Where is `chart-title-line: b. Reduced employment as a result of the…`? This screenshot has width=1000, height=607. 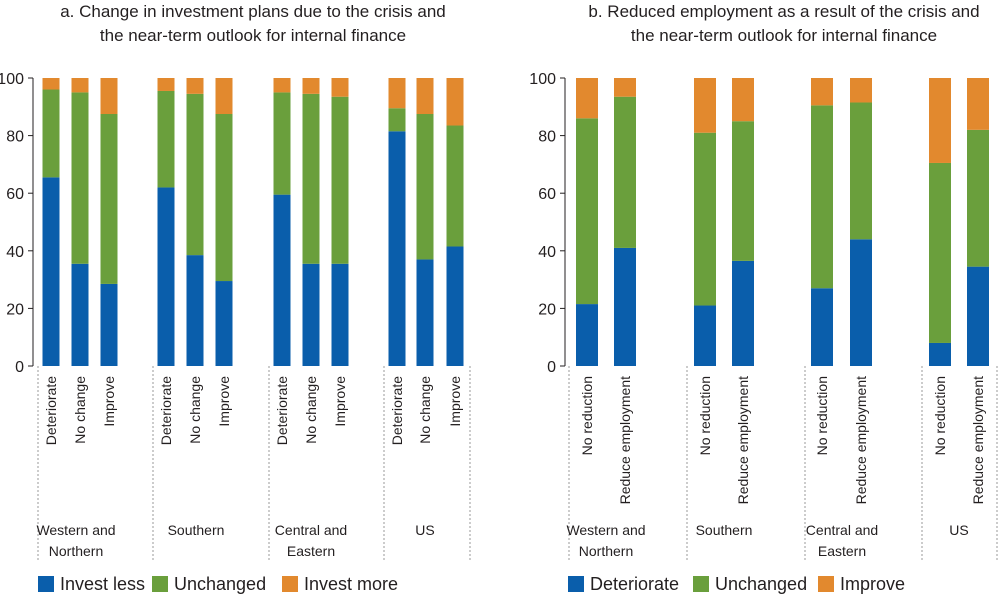
chart-title-line: b. Reduced employment as a result of the… is located at coordinates (783, 11).